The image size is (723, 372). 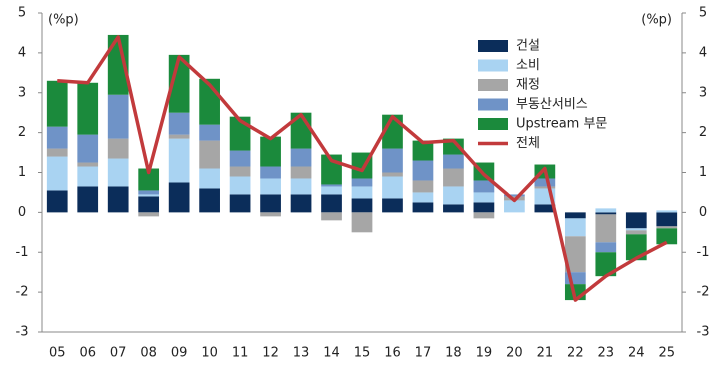 I want to click on x-tick-label: 09, so click(x=179, y=353).